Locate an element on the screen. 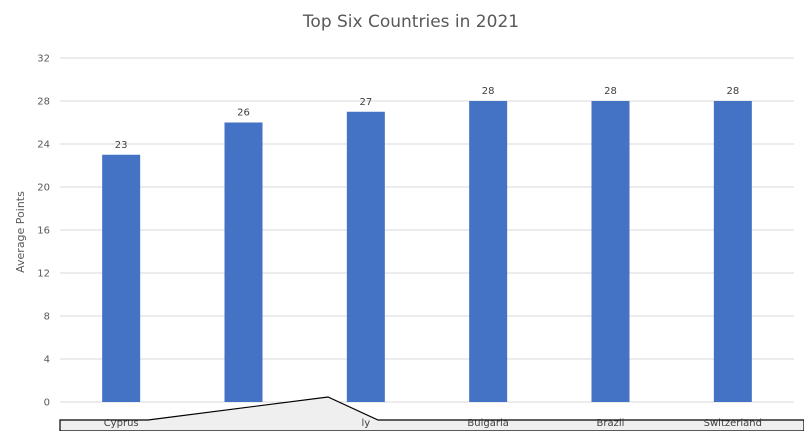 The height and width of the screenshot is (431, 804). y-axis-label: Average Points is located at coordinates (20, 232).